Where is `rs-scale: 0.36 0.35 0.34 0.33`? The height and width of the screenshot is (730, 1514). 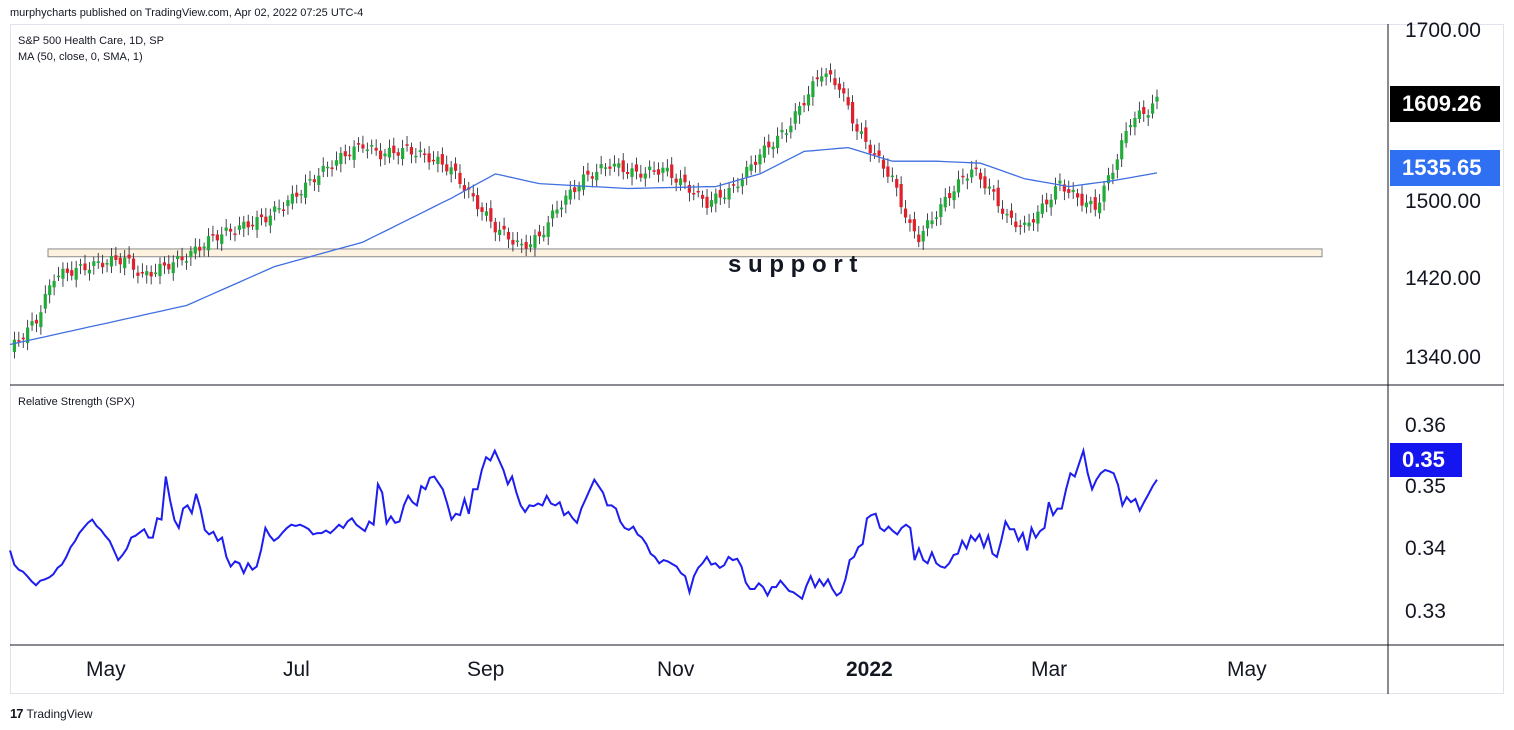
rs-scale: 0.36 0.35 0.34 0.33 is located at coordinates (1425, 518).